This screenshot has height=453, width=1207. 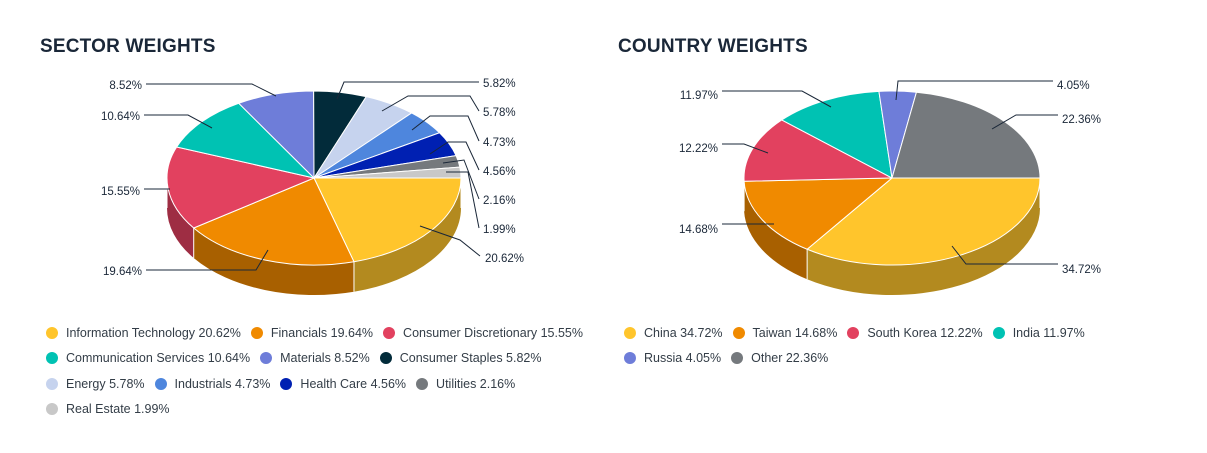 What do you see at coordinates (122, 272) in the screenshot?
I see `sector-data-label-1: 19.64%` at bounding box center [122, 272].